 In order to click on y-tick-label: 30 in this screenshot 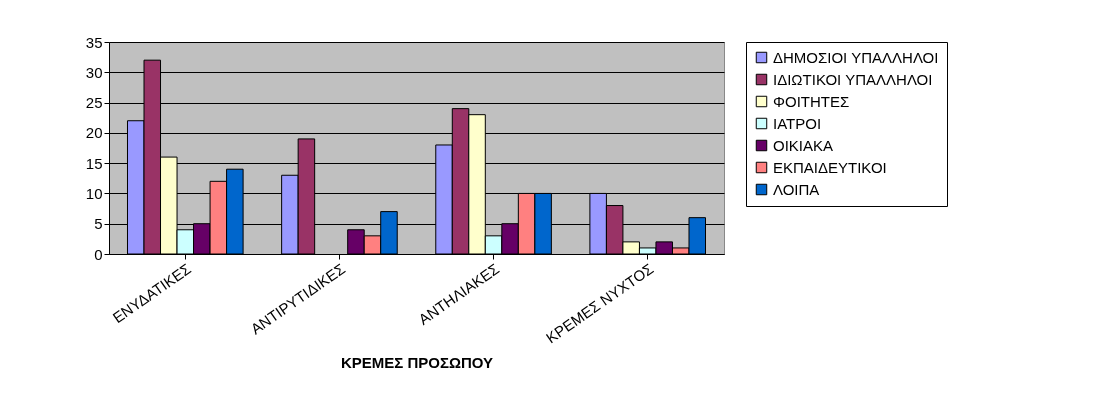, I will do `click(94, 72)`.